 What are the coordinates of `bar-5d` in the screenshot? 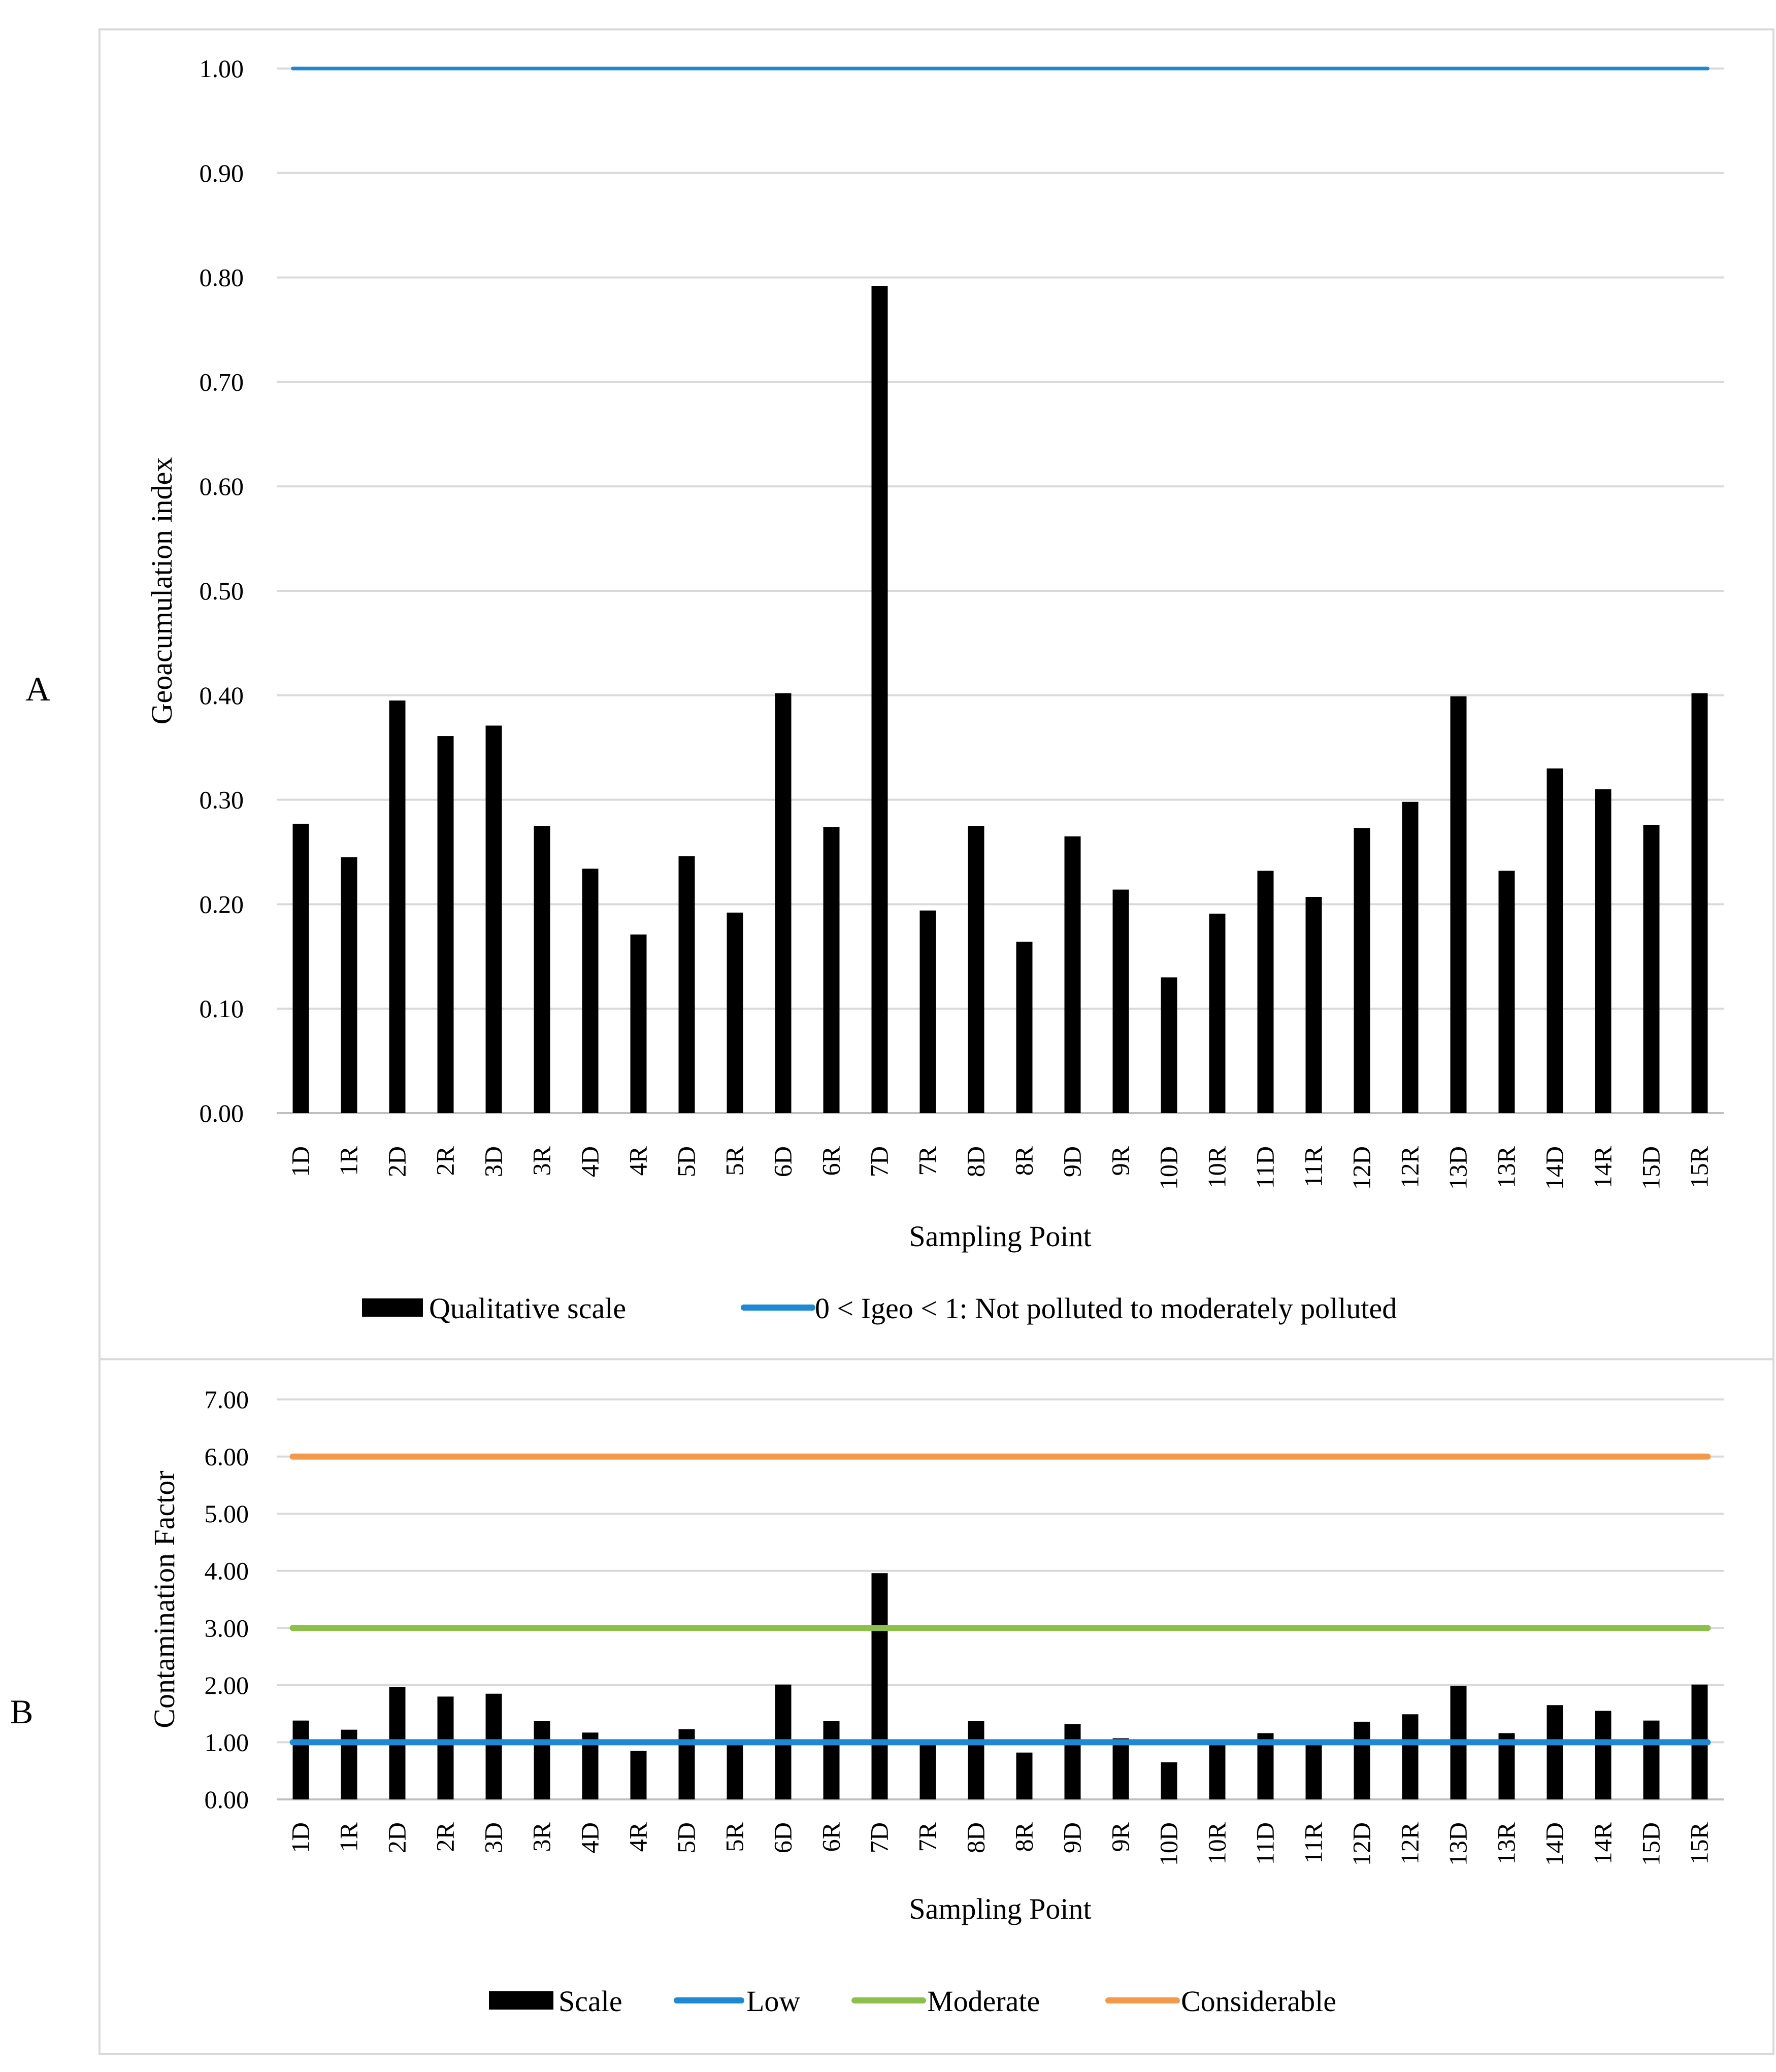 It's located at (686, 985).